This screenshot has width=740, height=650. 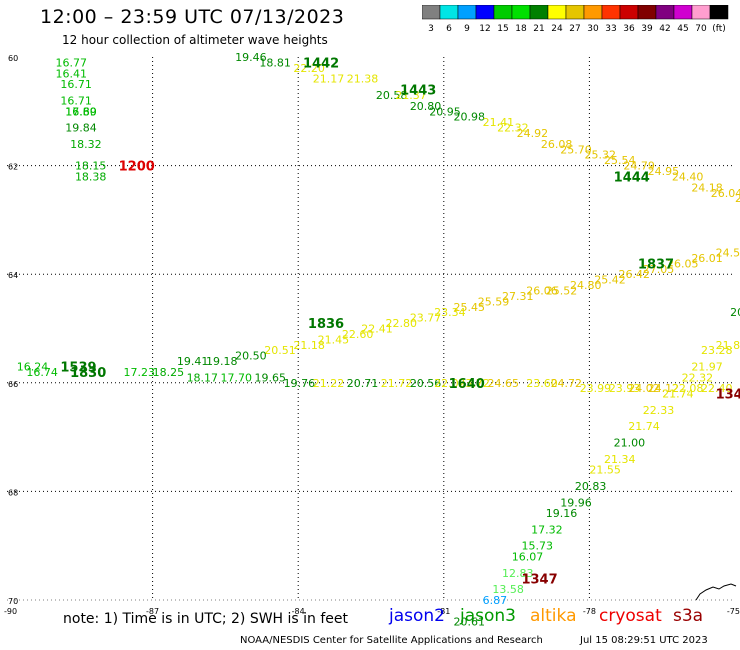 I want to click on wave-height-value: 25.42, so click(x=610, y=280).